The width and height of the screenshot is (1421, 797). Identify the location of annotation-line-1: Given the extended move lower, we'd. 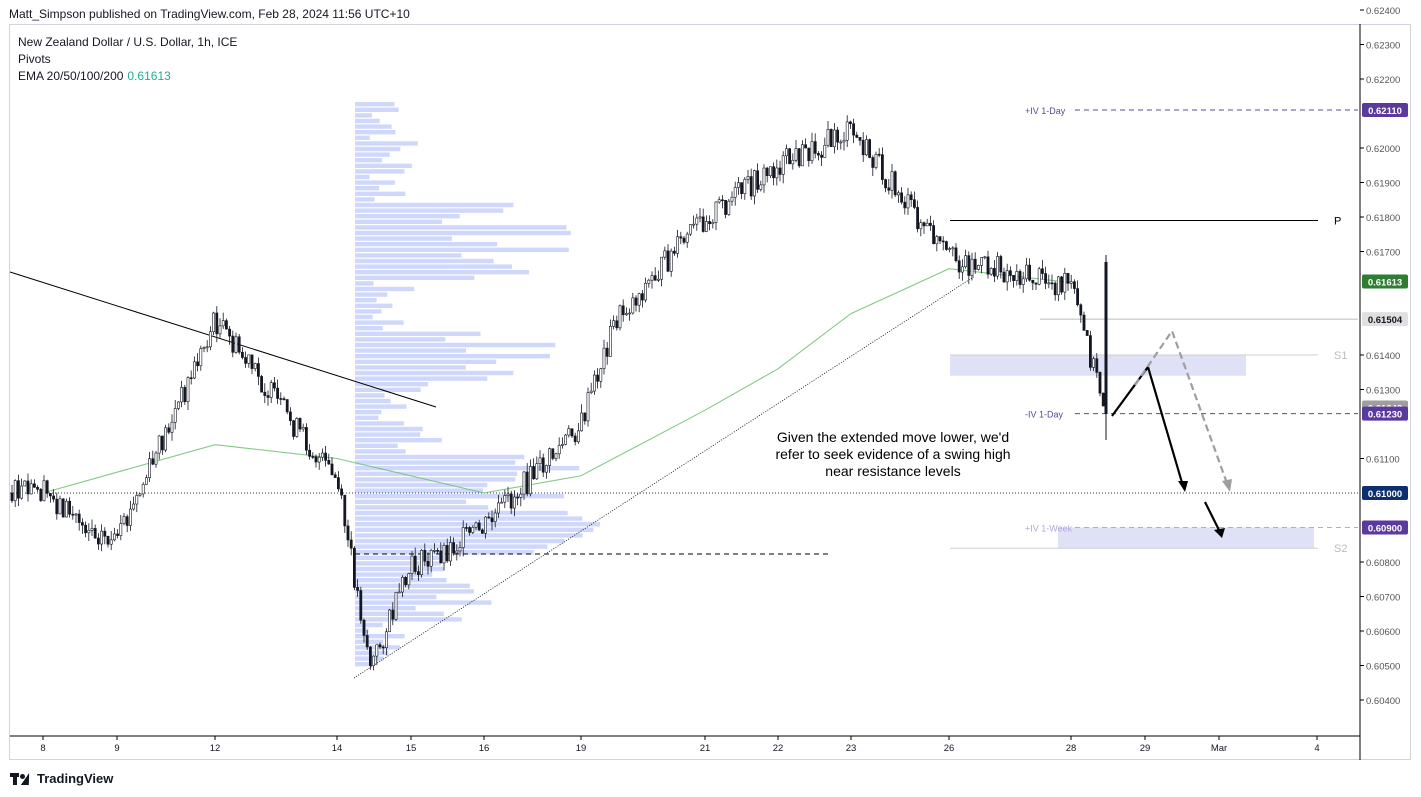
(893, 437).